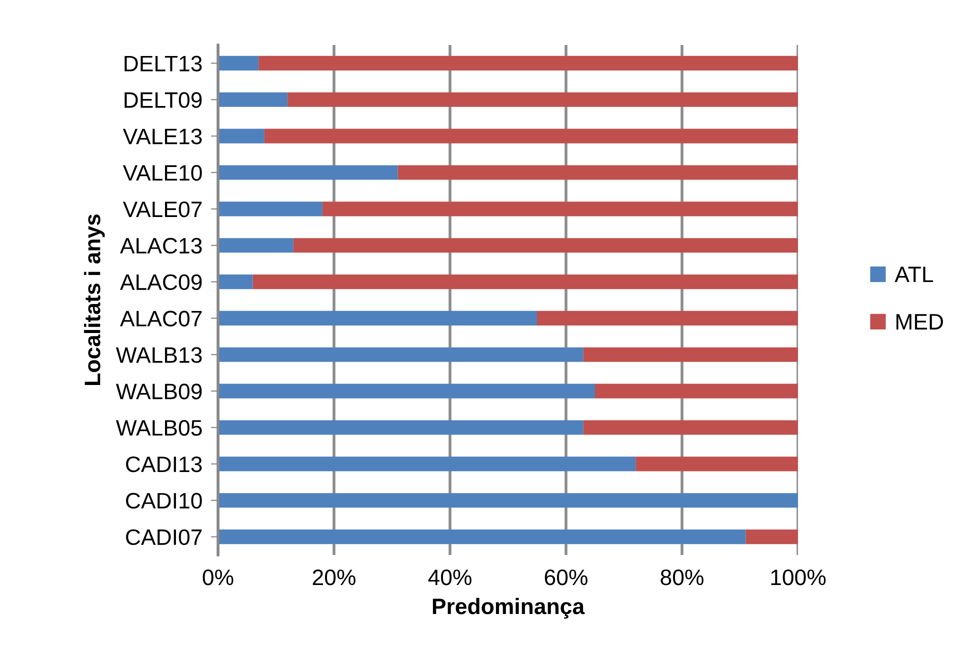 This screenshot has width=974, height=666. I want to click on y-tick-label: WALB05, so click(159, 428).